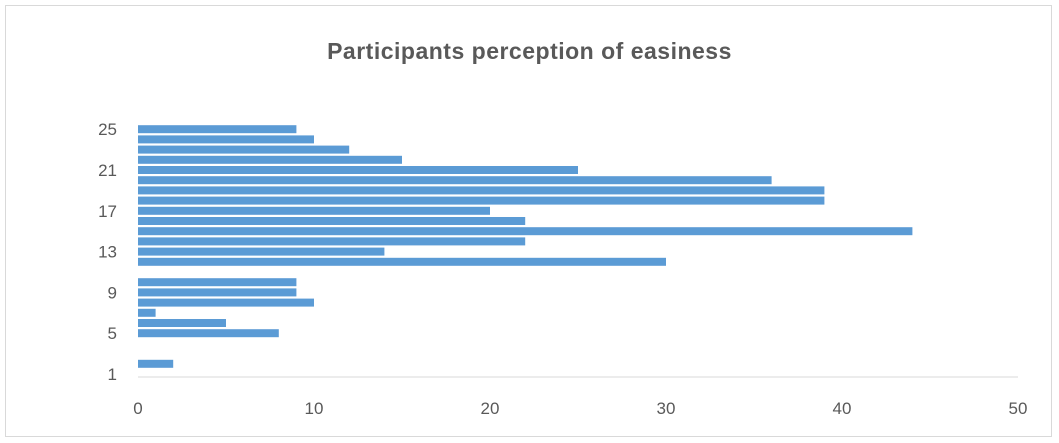 The height and width of the screenshot is (443, 1059). I want to click on y-tick-label: 1, so click(112, 374).